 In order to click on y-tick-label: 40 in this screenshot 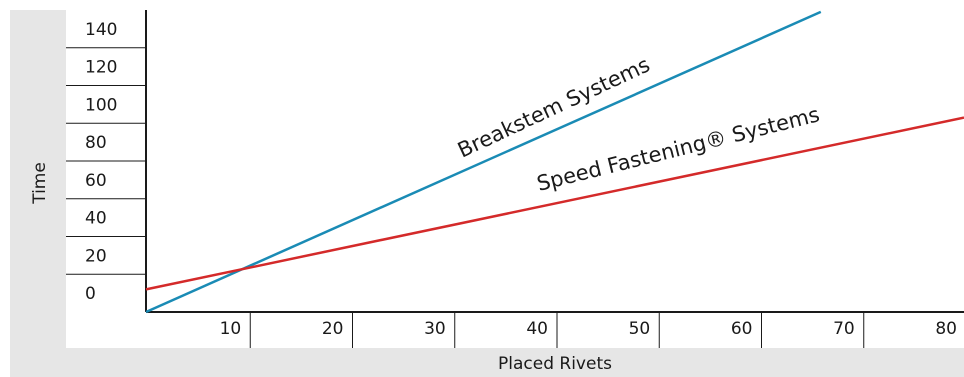, I will do `click(96, 219)`.